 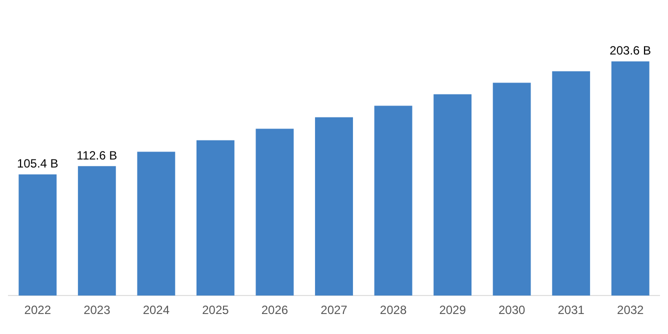 I want to click on data-label: 203.6 B, so click(x=631, y=51).